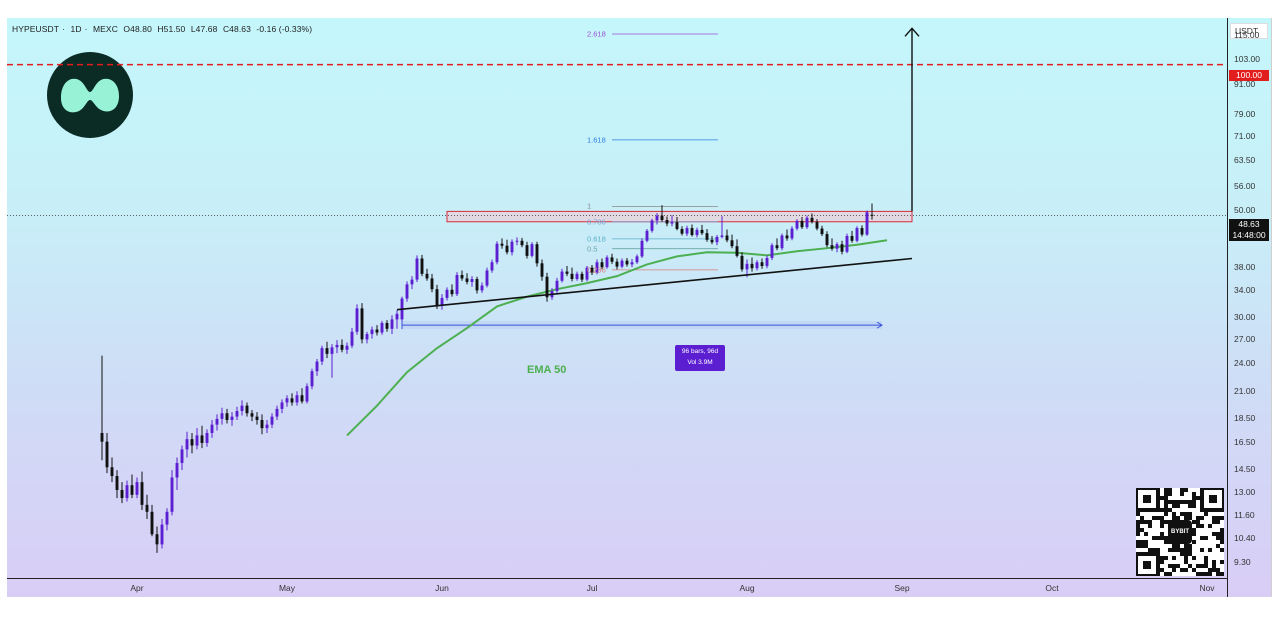 The width and height of the screenshot is (1280, 639). What do you see at coordinates (592, 249) in the screenshot?
I see `fib-level-label: 0.5` at bounding box center [592, 249].